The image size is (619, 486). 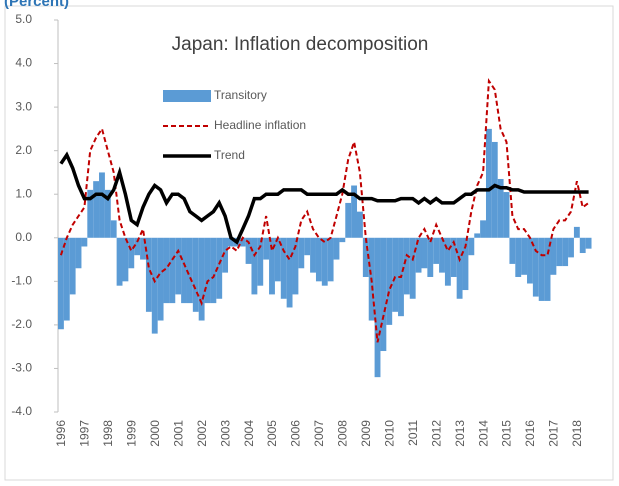 I want to click on x-tick-label: 2008, so click(x=343, y=433).